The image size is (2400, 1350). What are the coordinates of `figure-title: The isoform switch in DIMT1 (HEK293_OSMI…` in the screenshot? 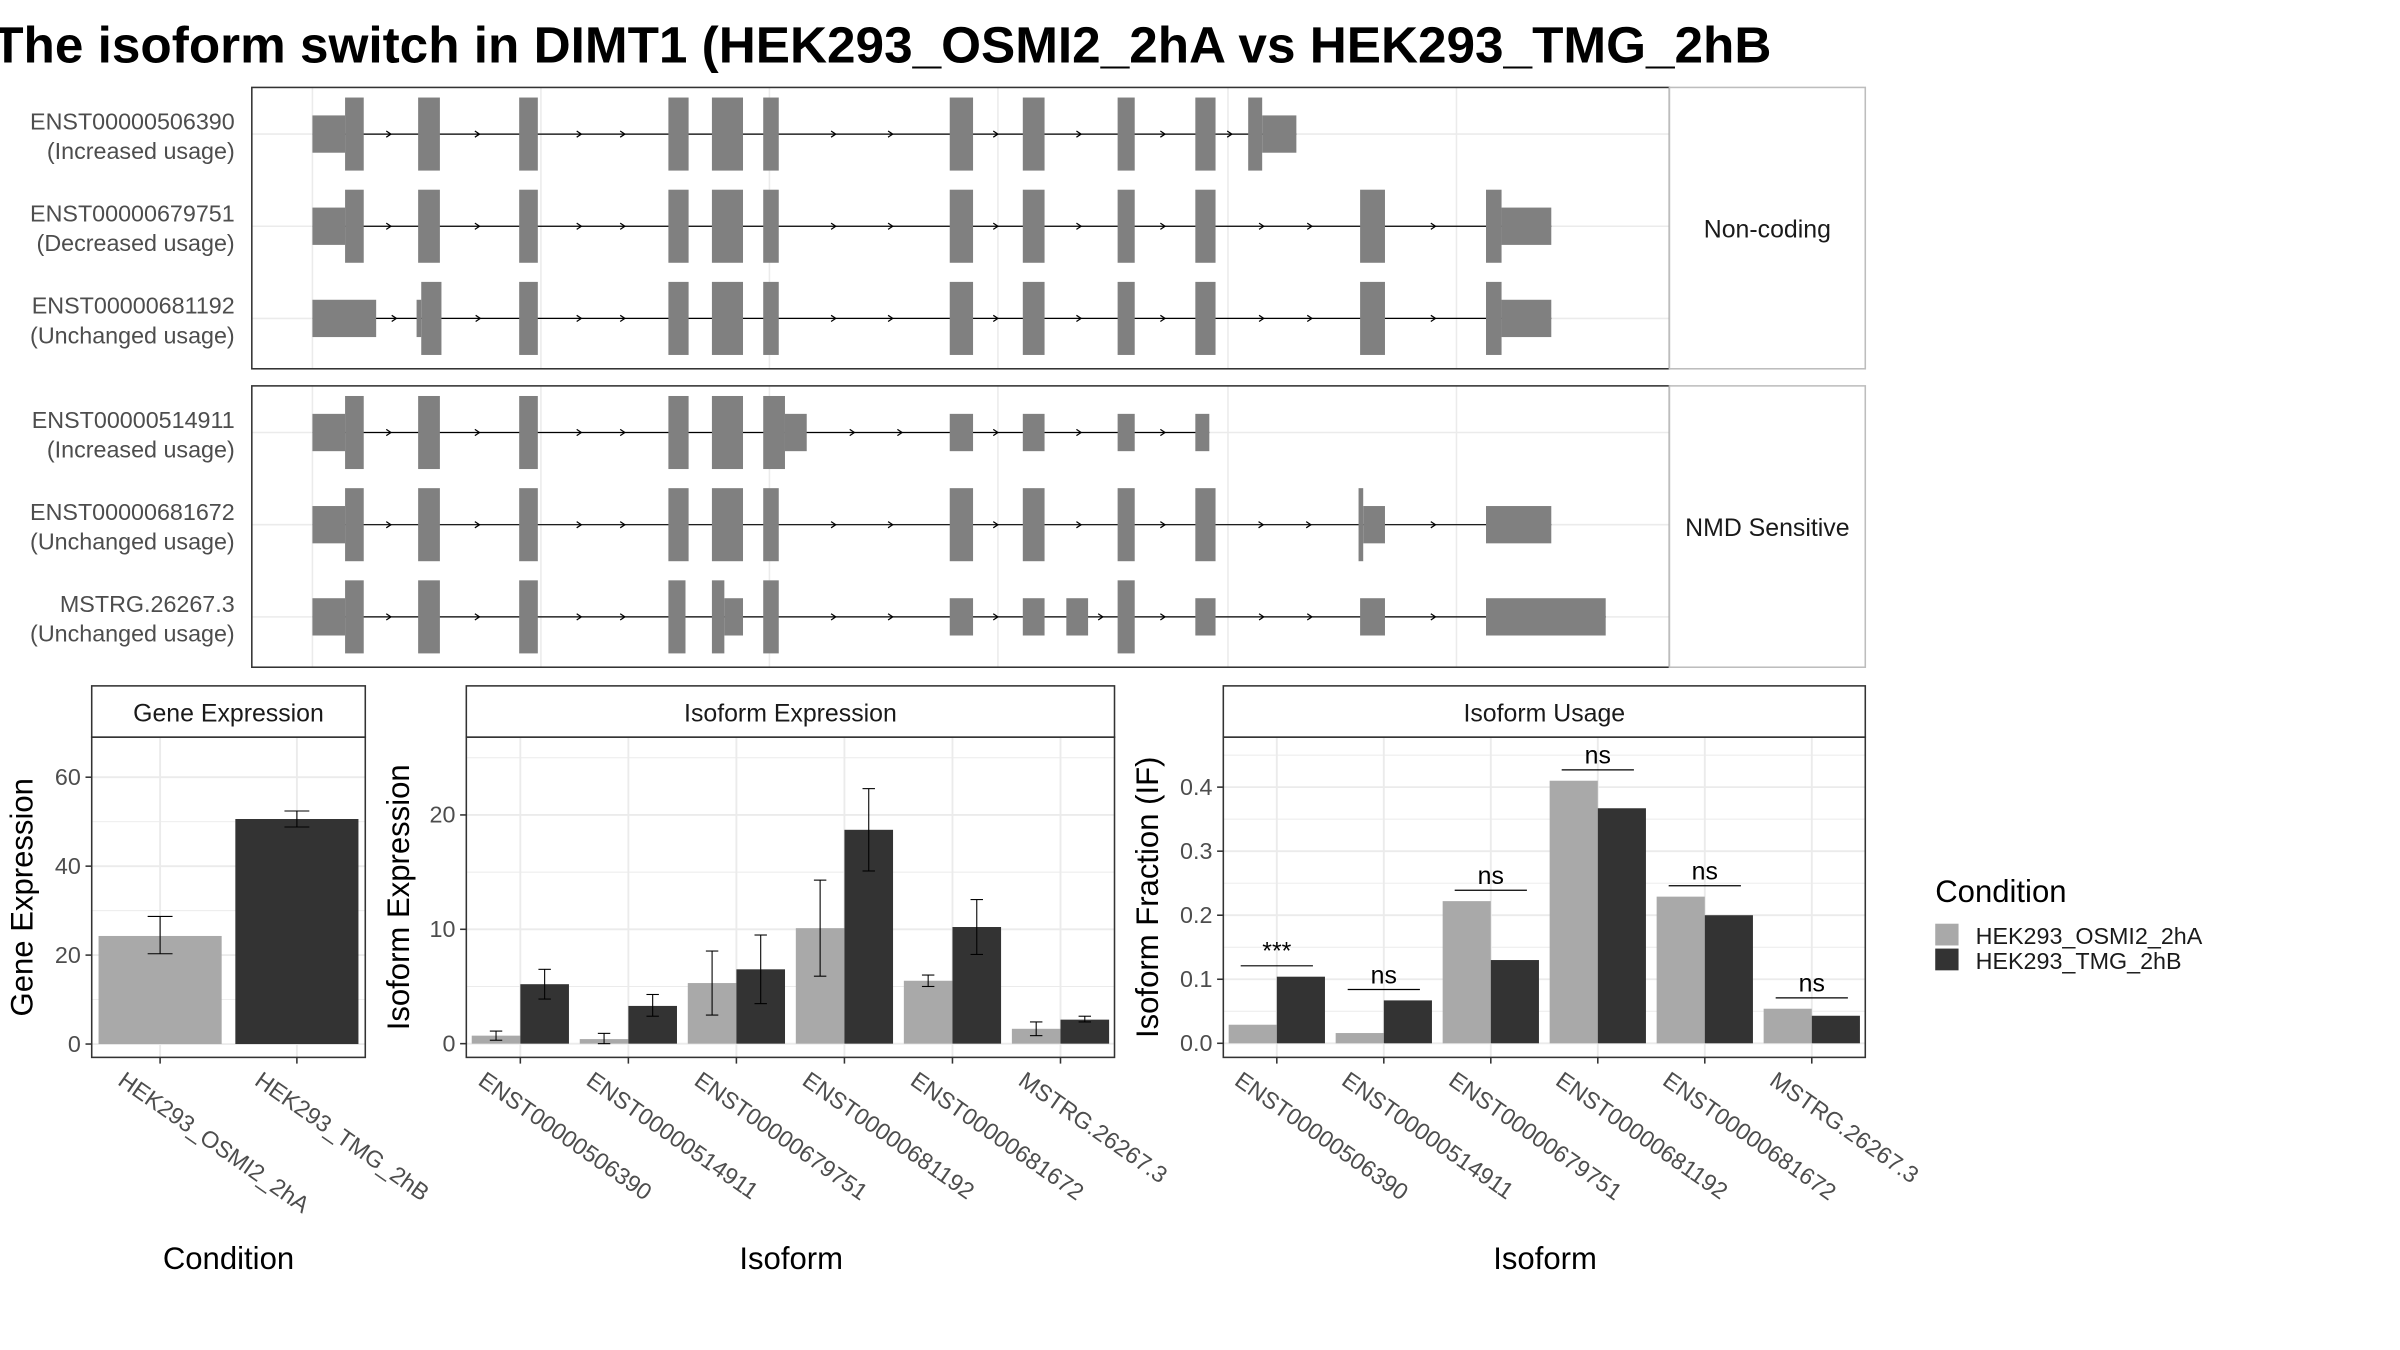 It's located at (885, 45).